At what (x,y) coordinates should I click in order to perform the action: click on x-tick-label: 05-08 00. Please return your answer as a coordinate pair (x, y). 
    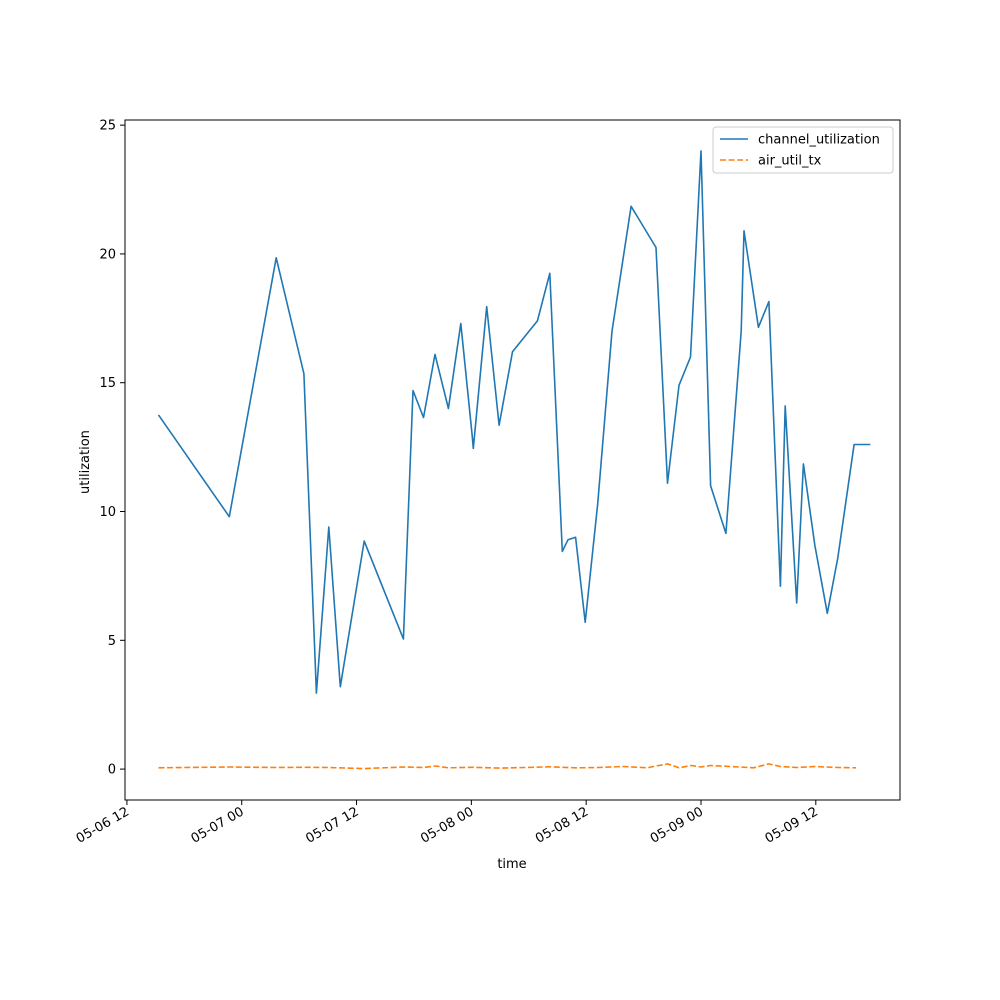
    Looking at the image, I should click on (447, 825).